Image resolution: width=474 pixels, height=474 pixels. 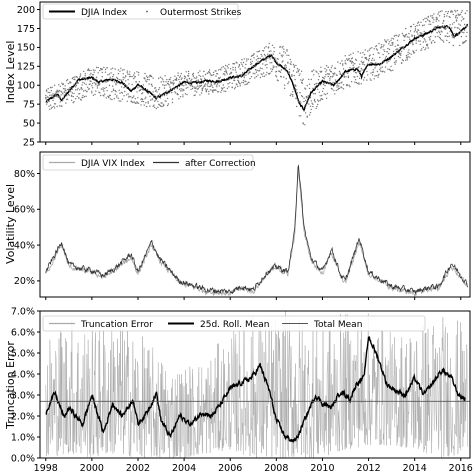 What do you see at coordinates (220, 164) in the screenshot?
I see `corrected-legend-label: after Correction` at bounding box center [220, 164].